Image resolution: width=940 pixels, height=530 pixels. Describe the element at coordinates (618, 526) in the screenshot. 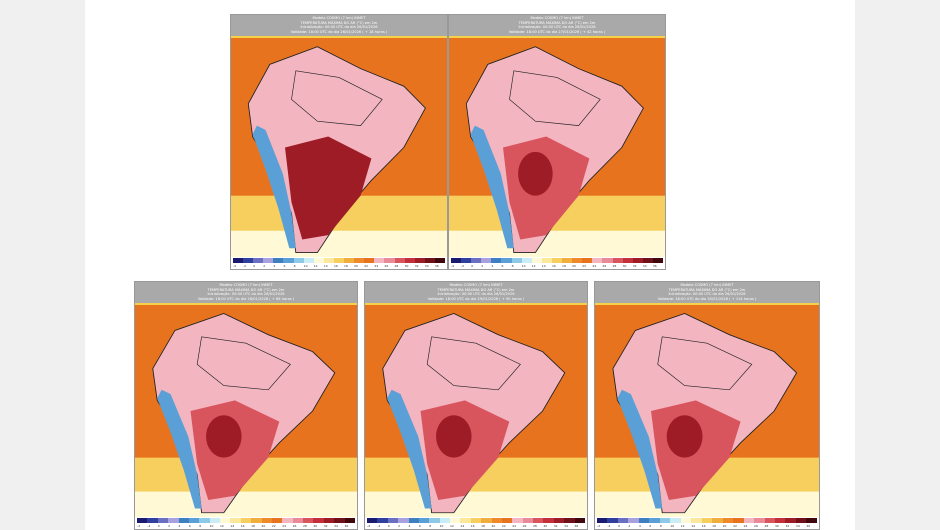

I see `colorbar-tick: 0` at that location.